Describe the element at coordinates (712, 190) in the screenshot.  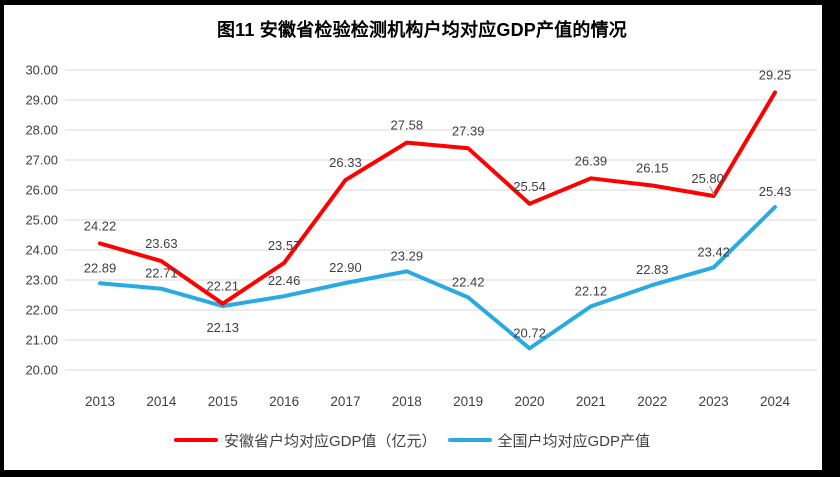
I see `data-label-leader-line` at that location.